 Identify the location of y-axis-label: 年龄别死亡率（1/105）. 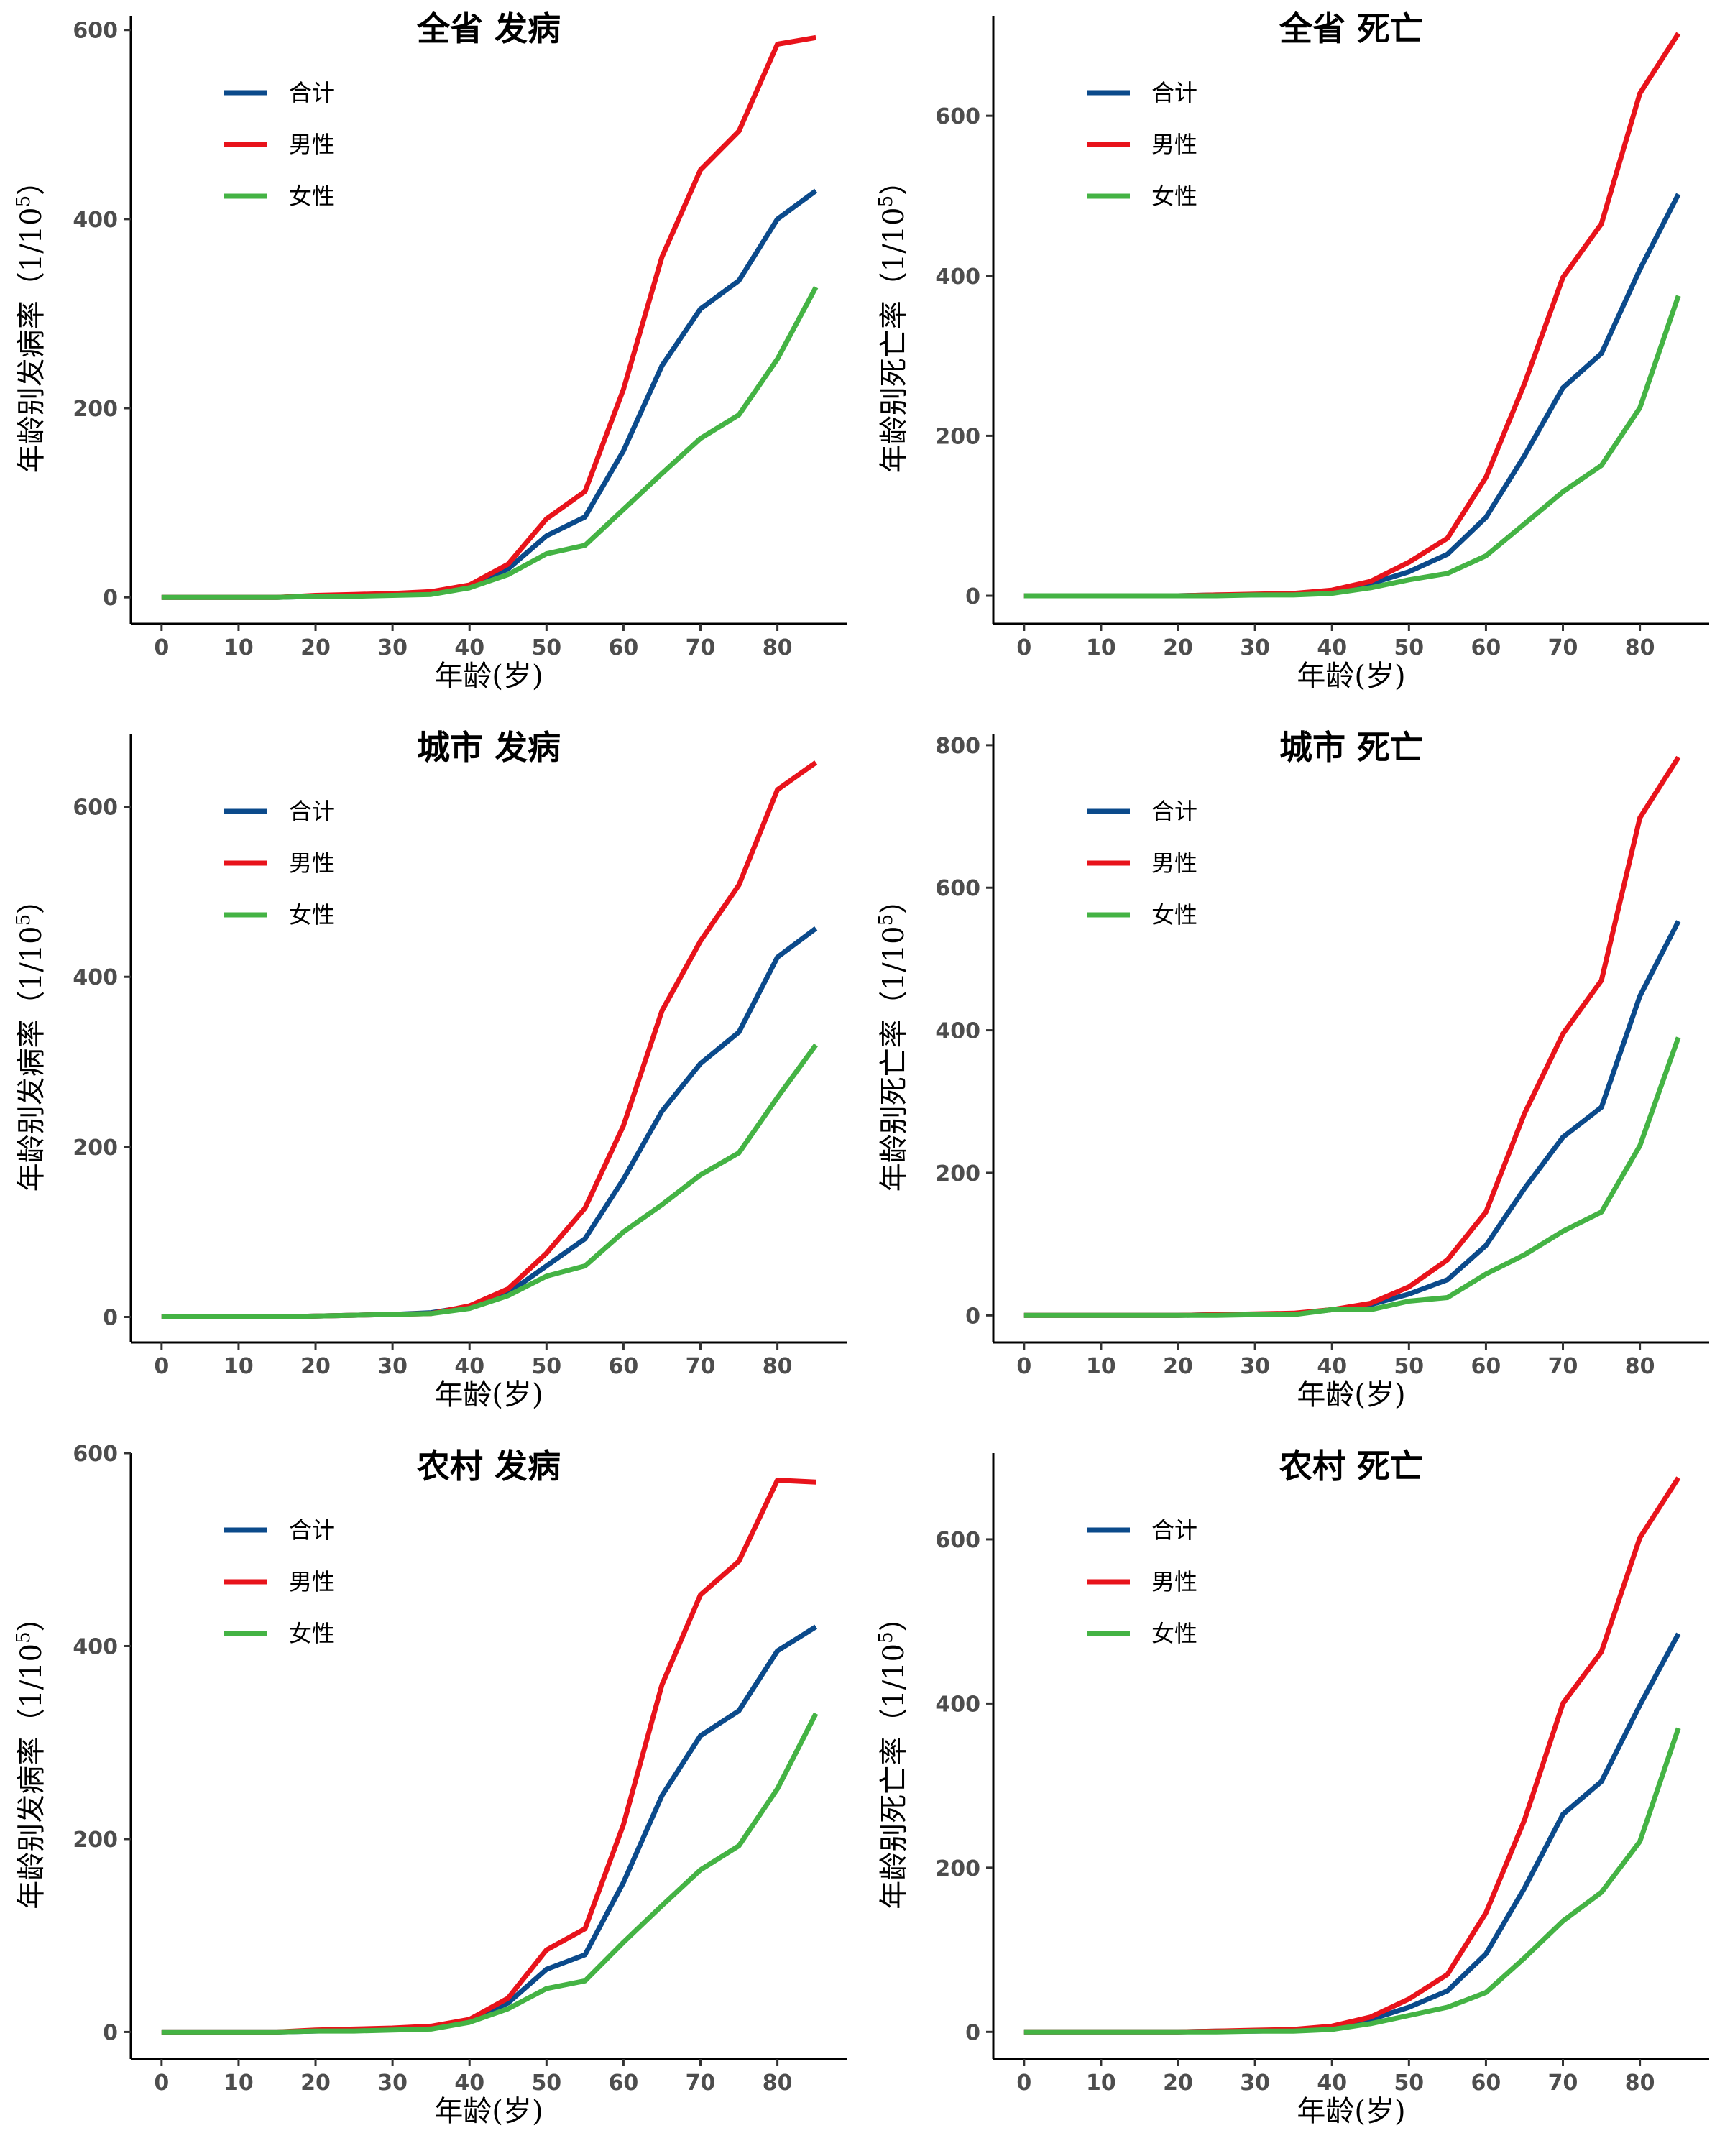
(893, 1756).